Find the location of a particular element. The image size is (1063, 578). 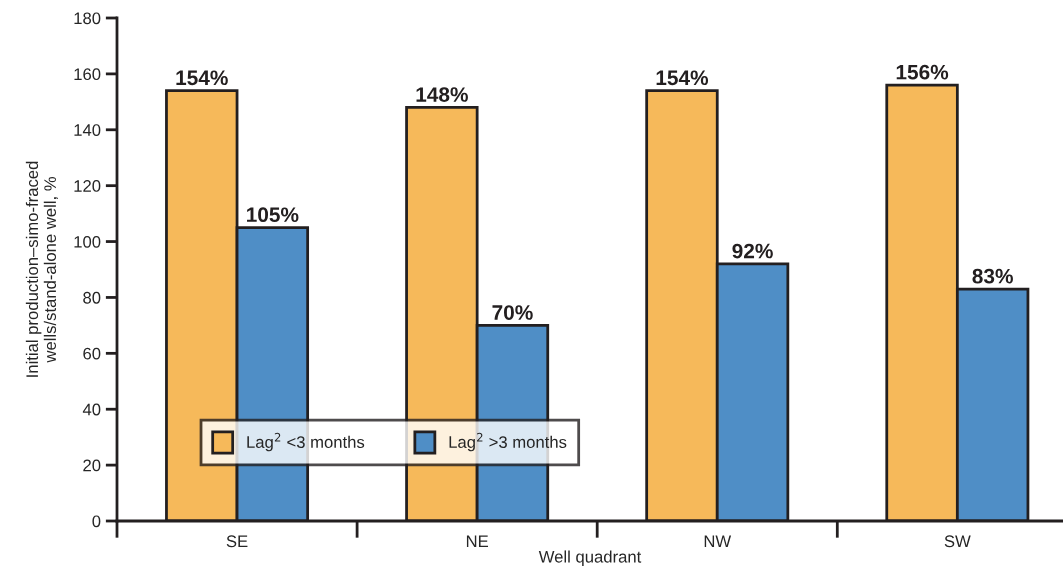

y-tick-label: 60 is located at coordinates (92, 353).